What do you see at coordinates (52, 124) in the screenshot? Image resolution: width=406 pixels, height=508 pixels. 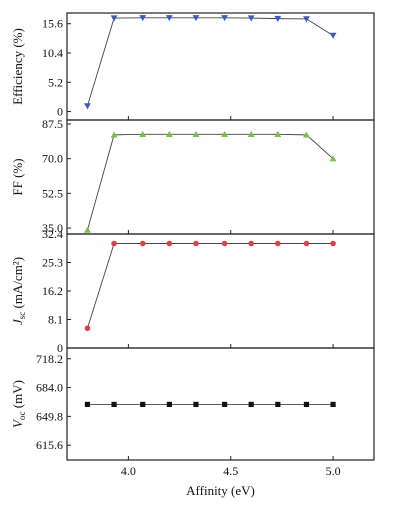 I see `panel-2-ytick-label: 87.5` at bounding box center [52, 124].